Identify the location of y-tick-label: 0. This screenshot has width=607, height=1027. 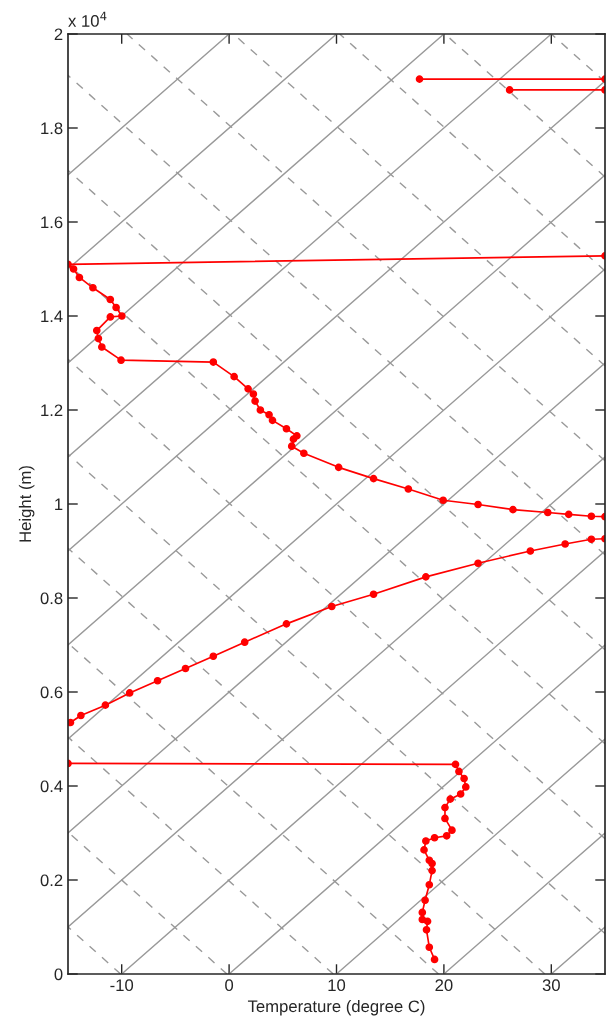
(58, 974).